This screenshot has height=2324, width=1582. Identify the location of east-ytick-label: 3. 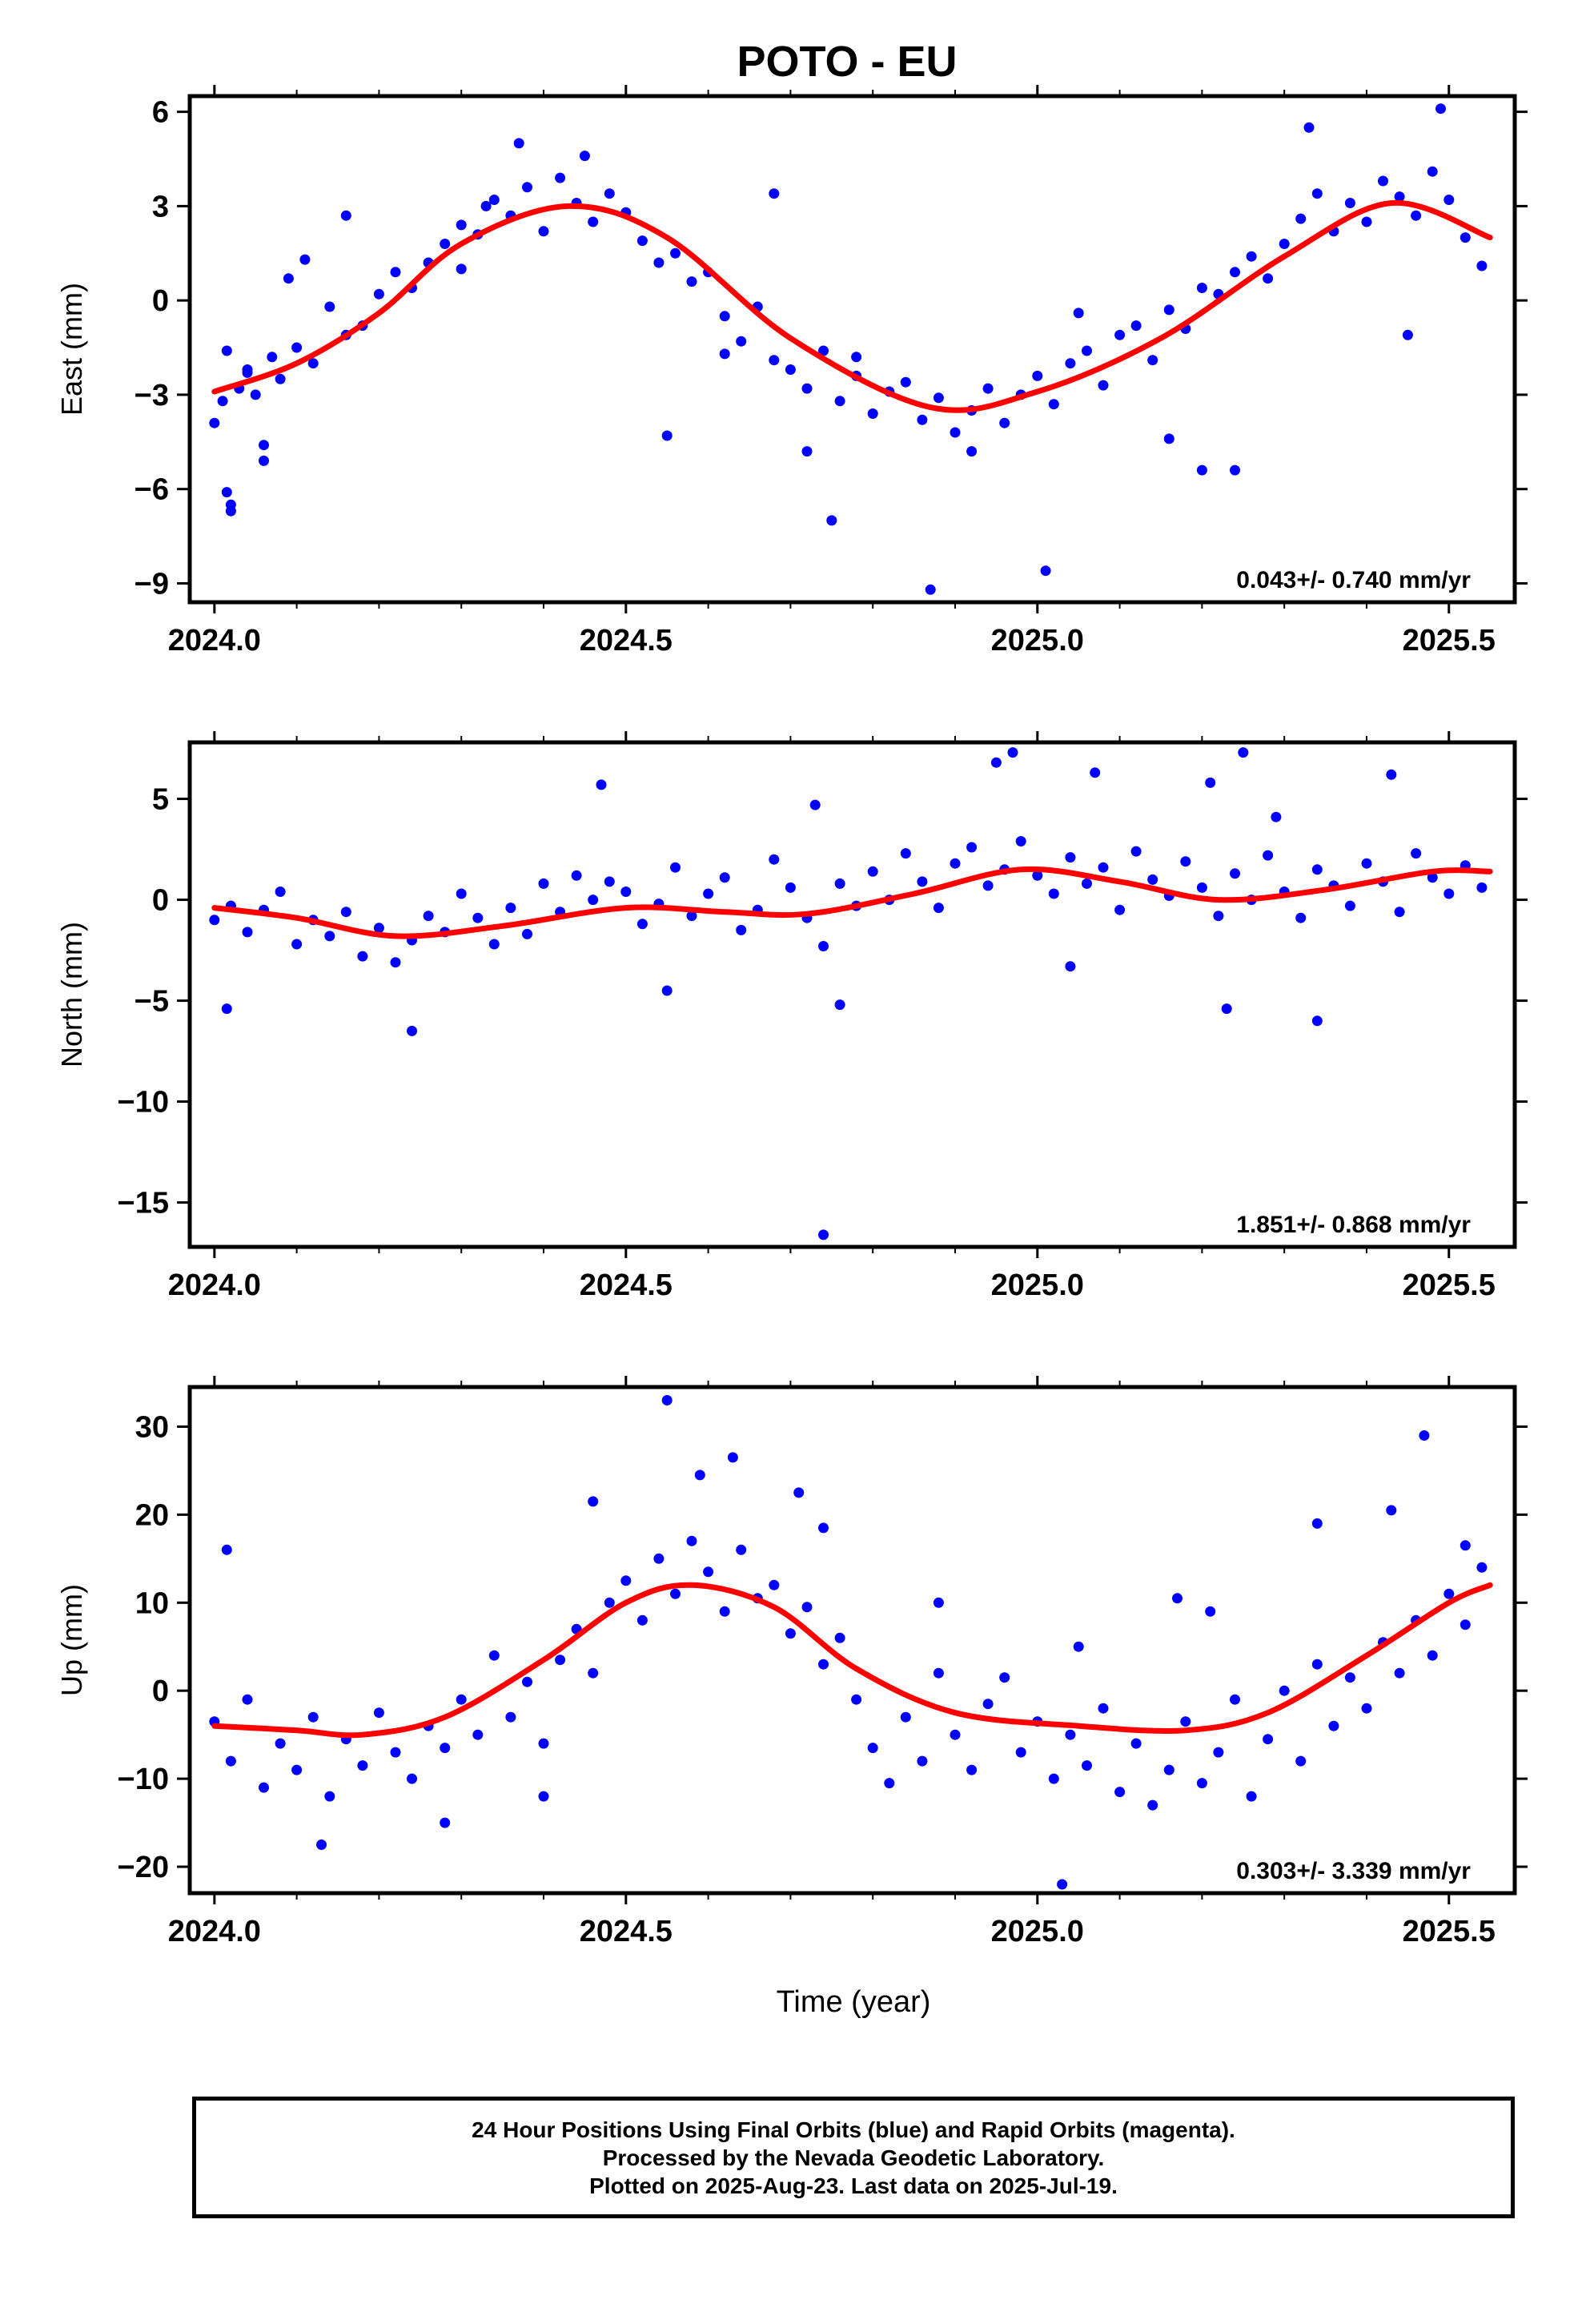
(161, 206).